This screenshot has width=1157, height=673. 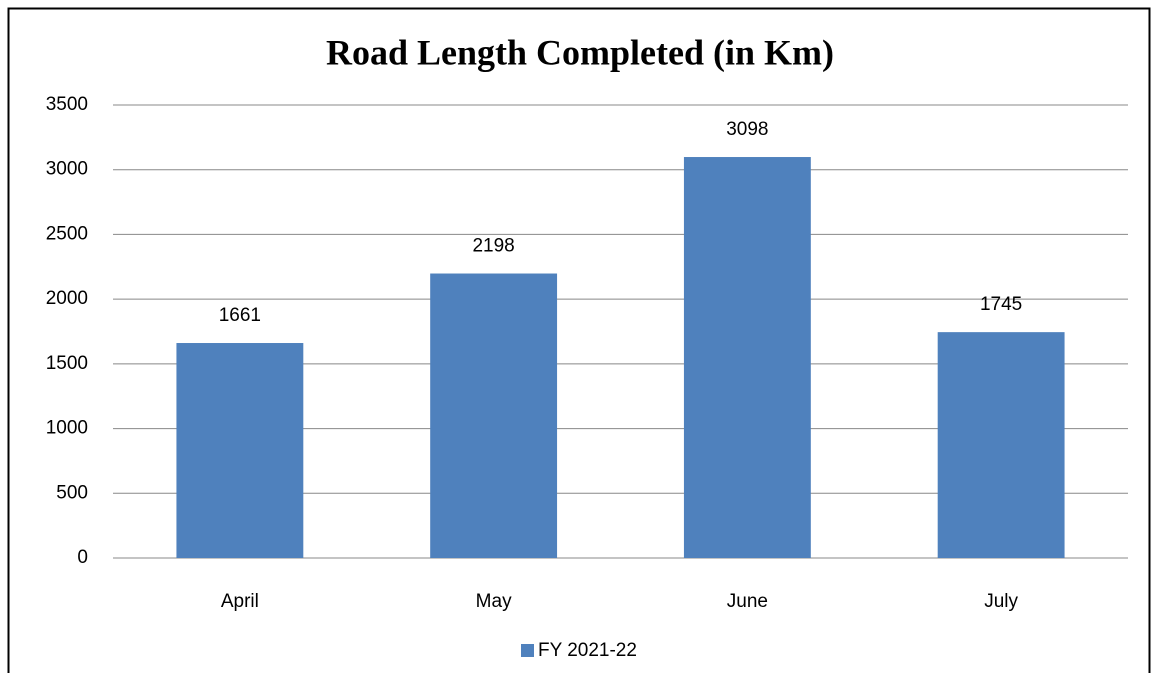 I want to click on x-tick-label: May, so click(x=494, y=601).